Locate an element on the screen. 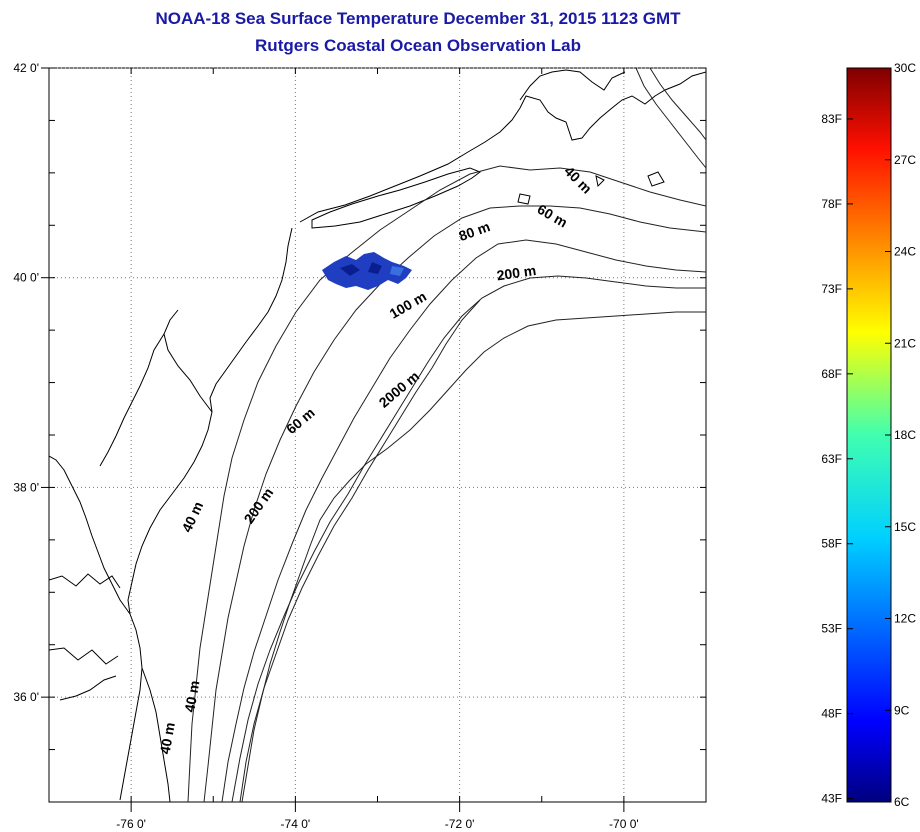  colorbar-label-f: 68F is located at coordinates (831, 374).